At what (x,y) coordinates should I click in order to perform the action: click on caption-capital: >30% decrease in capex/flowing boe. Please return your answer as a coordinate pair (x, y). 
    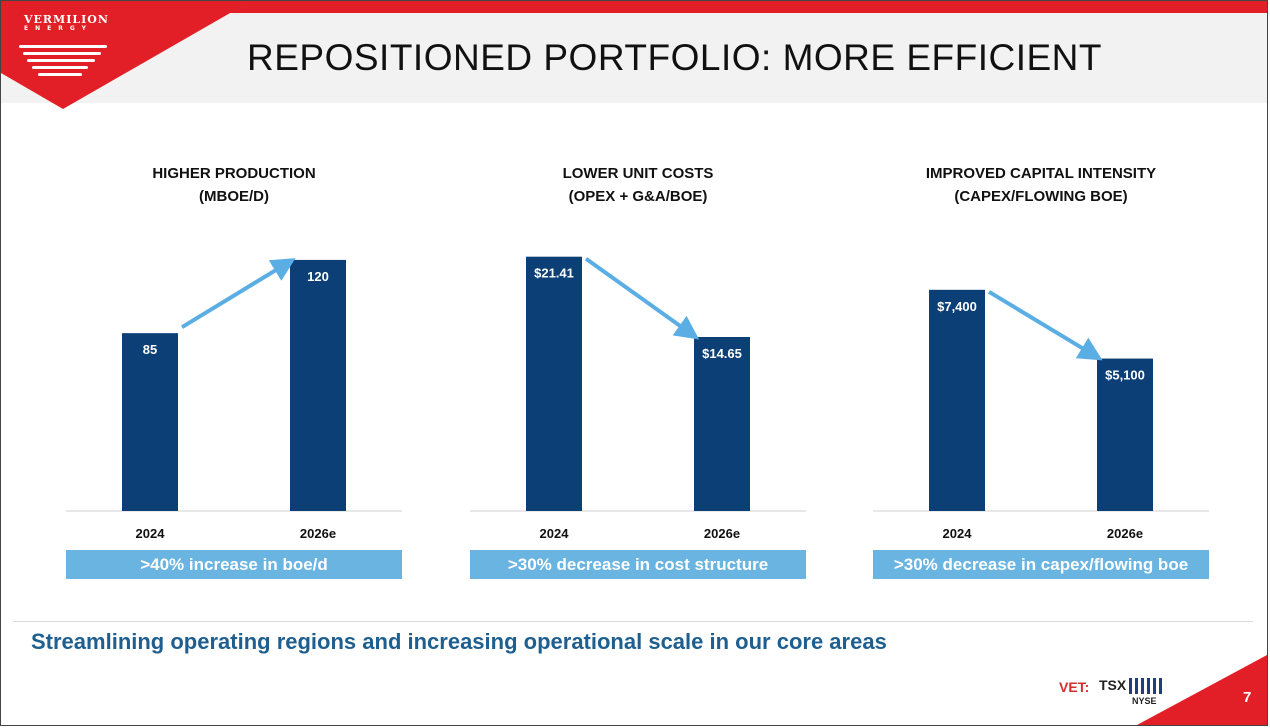
    Looking at the image, I should click on (1041, 564).